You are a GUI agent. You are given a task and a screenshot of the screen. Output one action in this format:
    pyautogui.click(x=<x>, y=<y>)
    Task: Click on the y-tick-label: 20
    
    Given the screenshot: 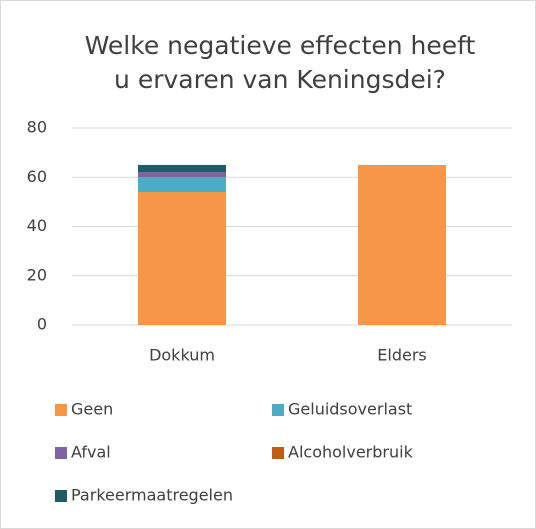 What is the action you would take?
    pyautogui.click(x=37, y=274)
    